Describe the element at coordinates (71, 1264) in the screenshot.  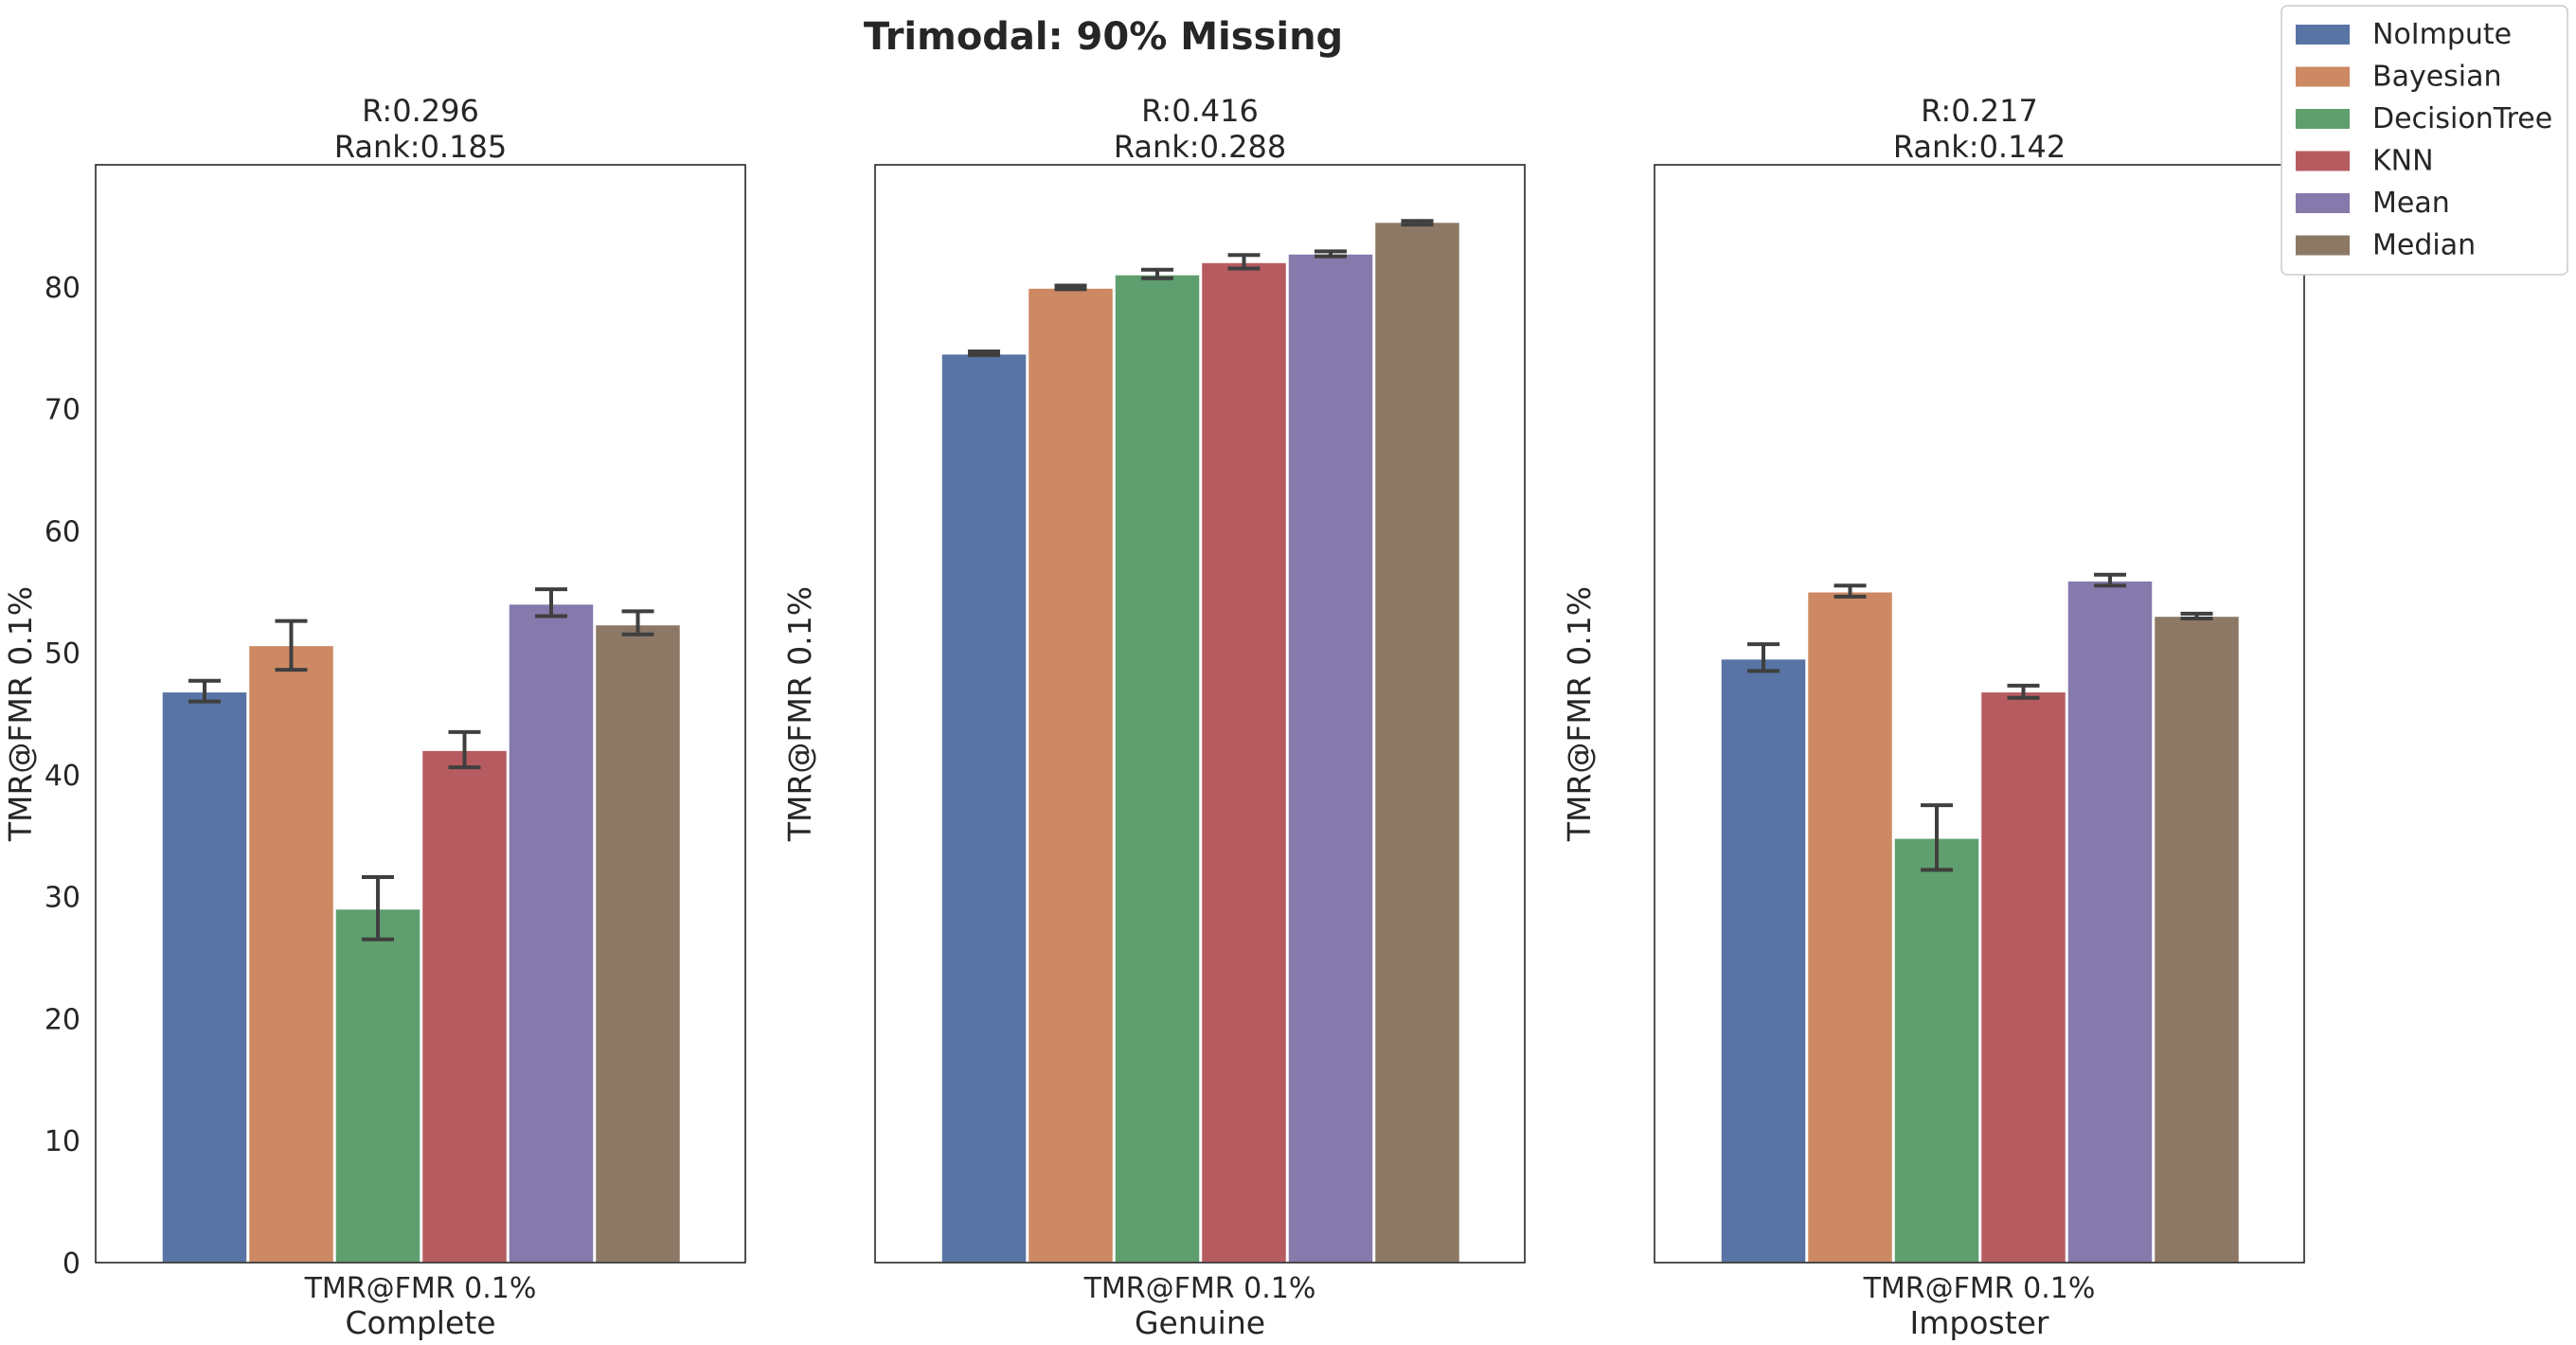
I see `y-tick-label: 0` at that location.